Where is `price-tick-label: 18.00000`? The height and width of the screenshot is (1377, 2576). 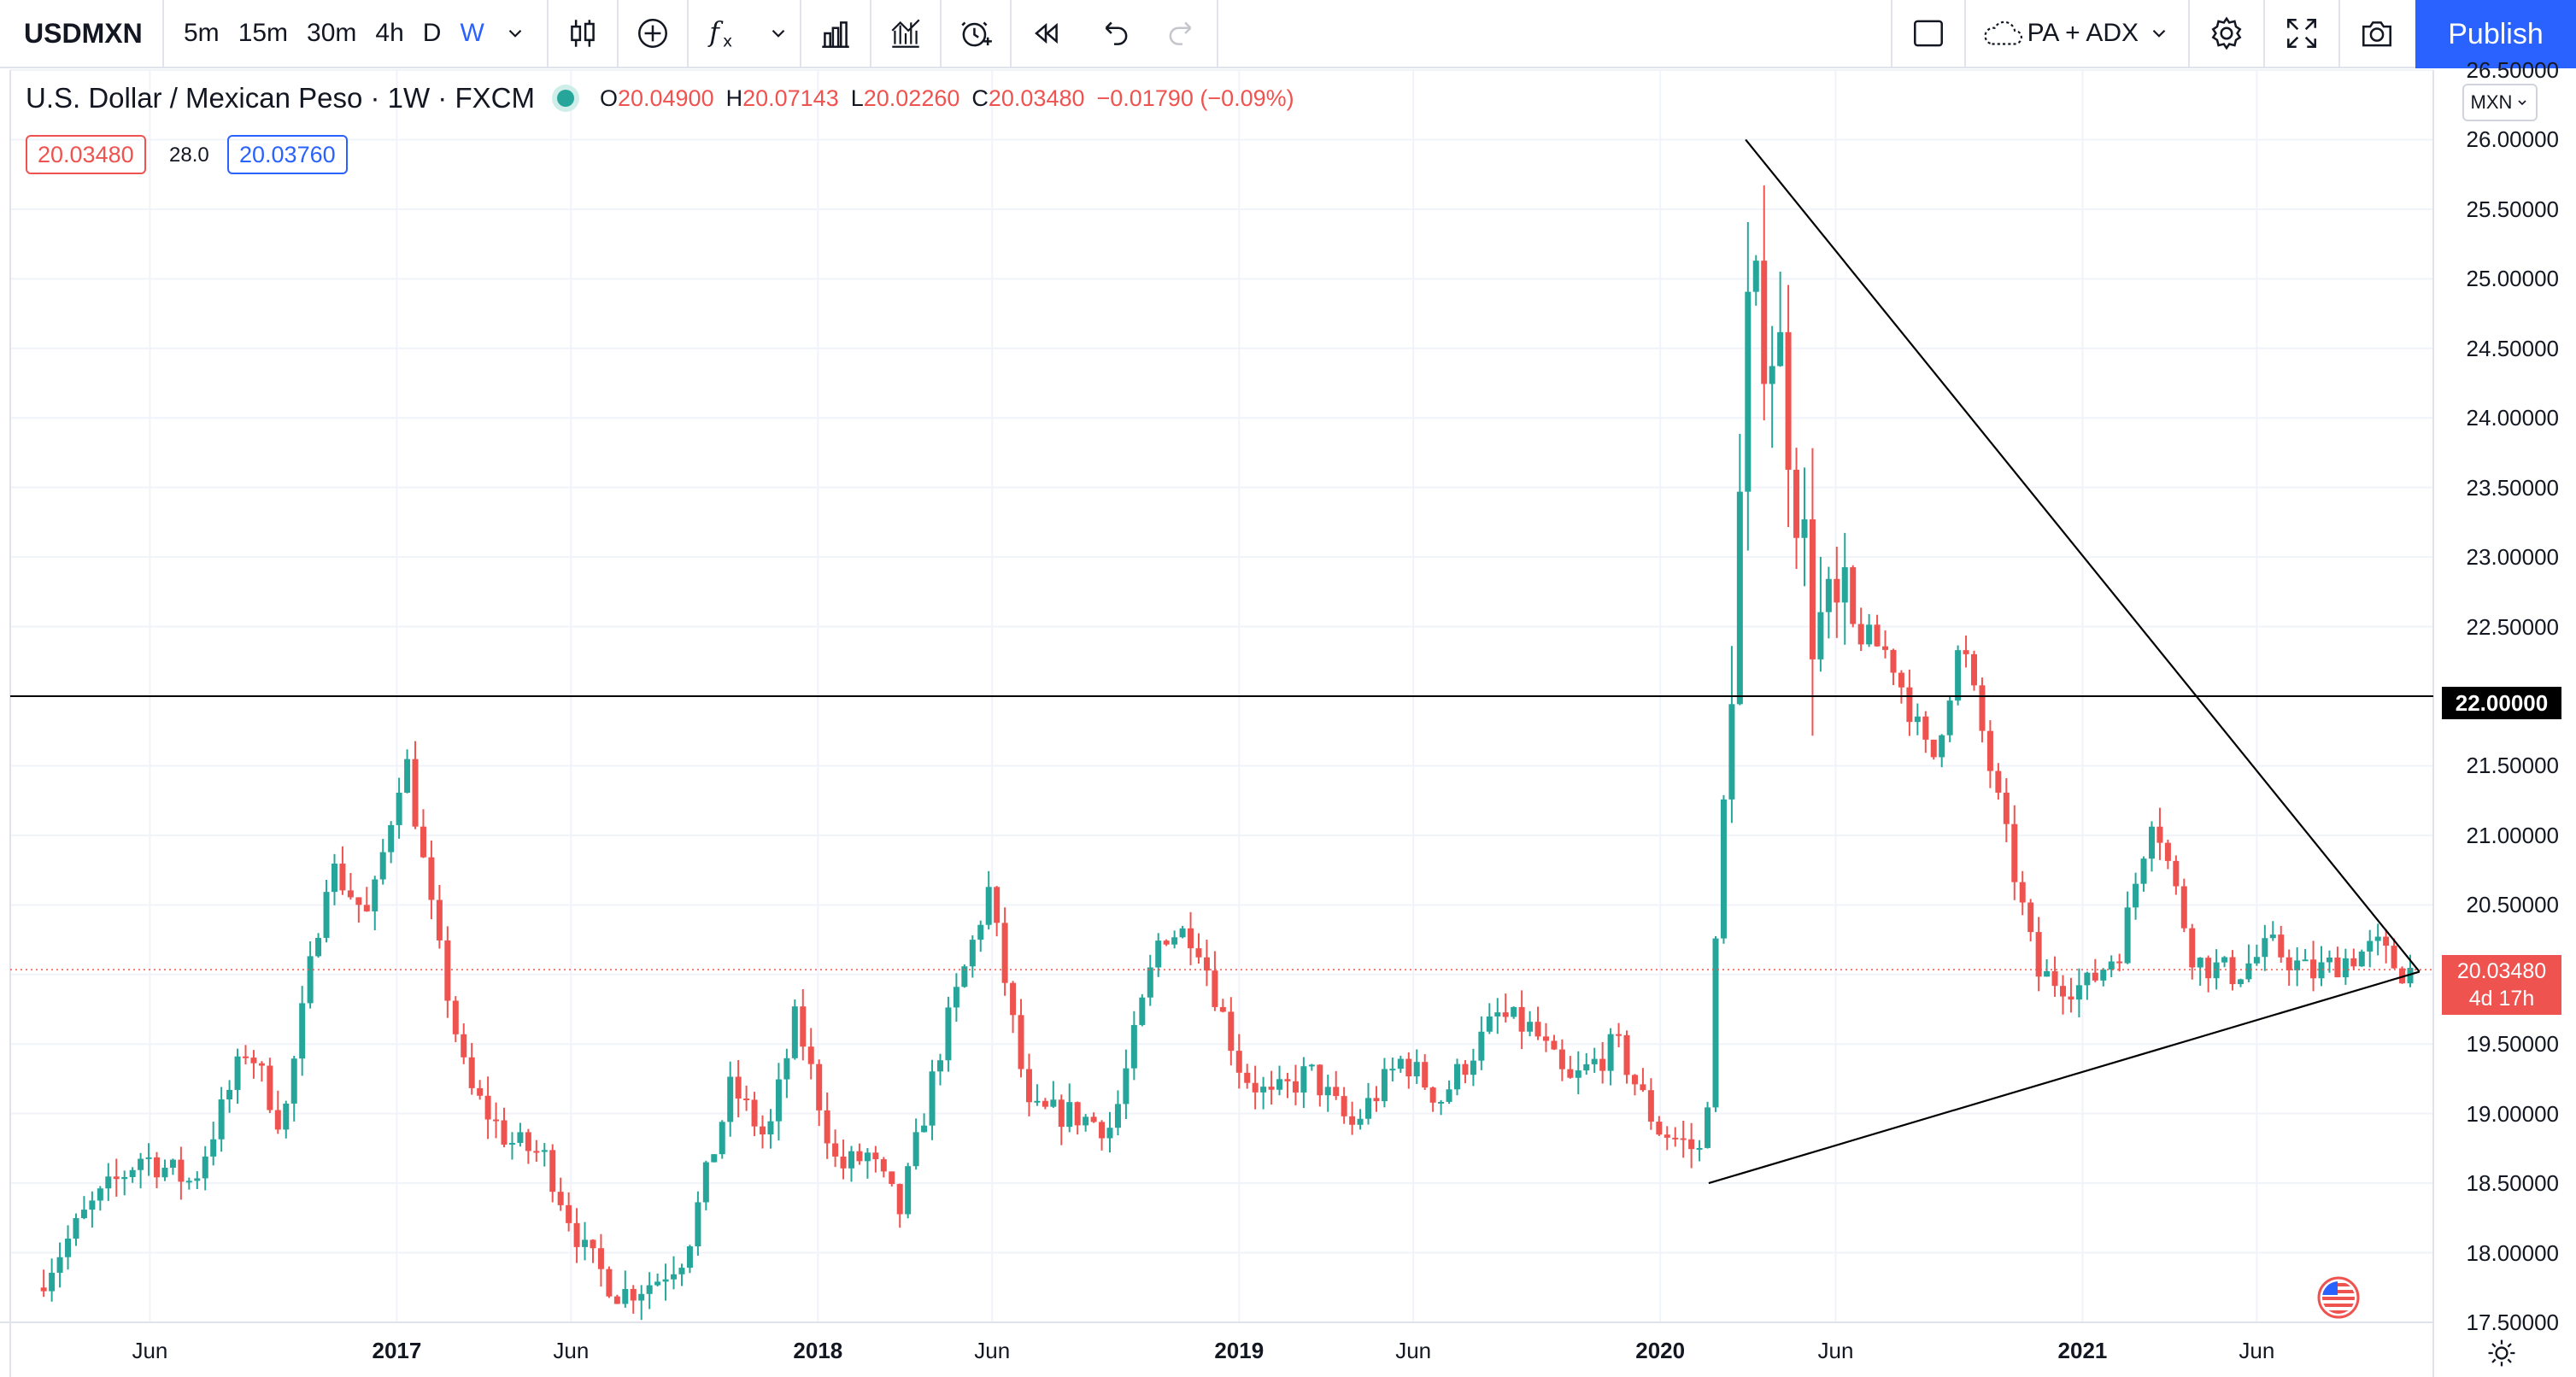
price-tick-label: 18.00000 is located at coordinates (2512, 1252).